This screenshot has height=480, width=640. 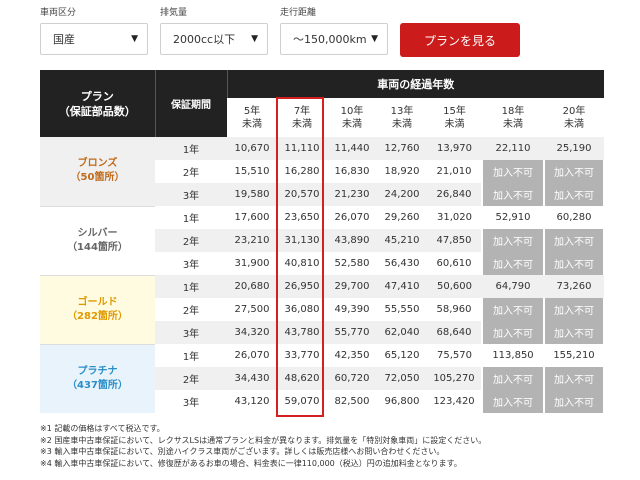 What do you see at coordinates (574, 355) in the screenshot?
I see `price-cell: 155,210` at bounding box center [574, 355].